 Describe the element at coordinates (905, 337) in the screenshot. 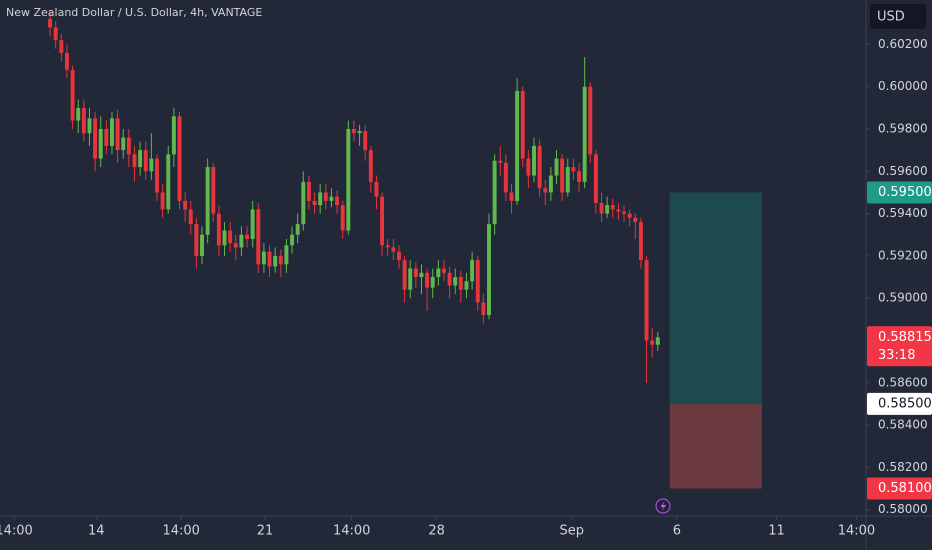

I see `price-label: 0.58815` at that location.